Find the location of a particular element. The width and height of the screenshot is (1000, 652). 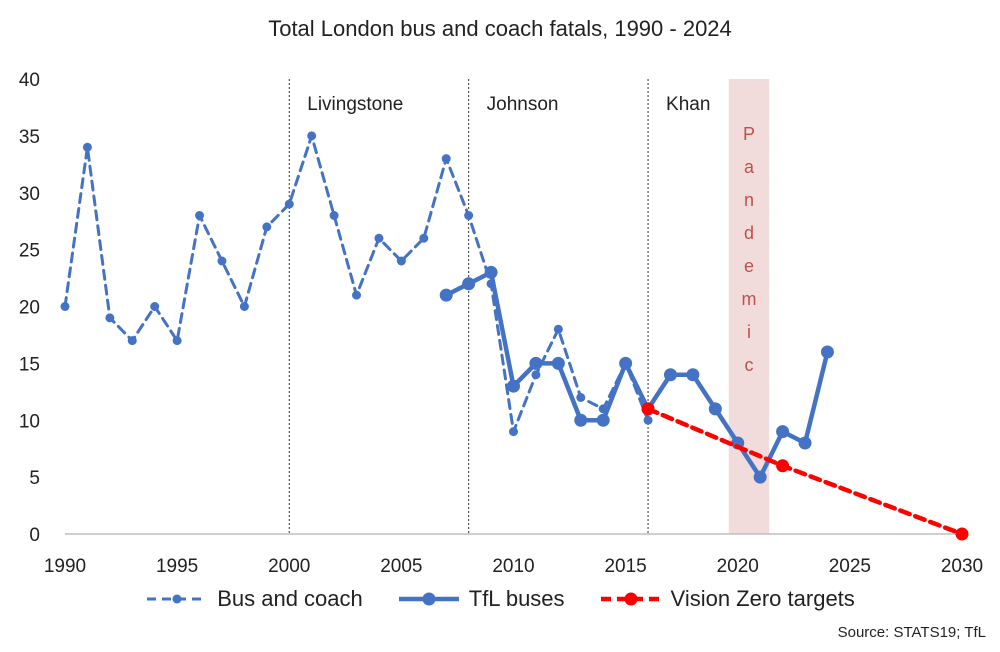

x-tick-label: 2030 is located at coordinates (962, 566).